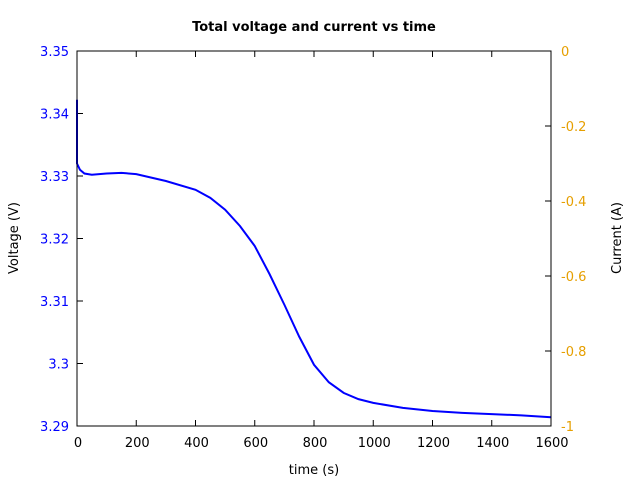 The image size is (640, 480). What do you see at coordinates (137, 443) in the screenshot?
I see `x-tick-label: 200` at bounding box center [137, 443].